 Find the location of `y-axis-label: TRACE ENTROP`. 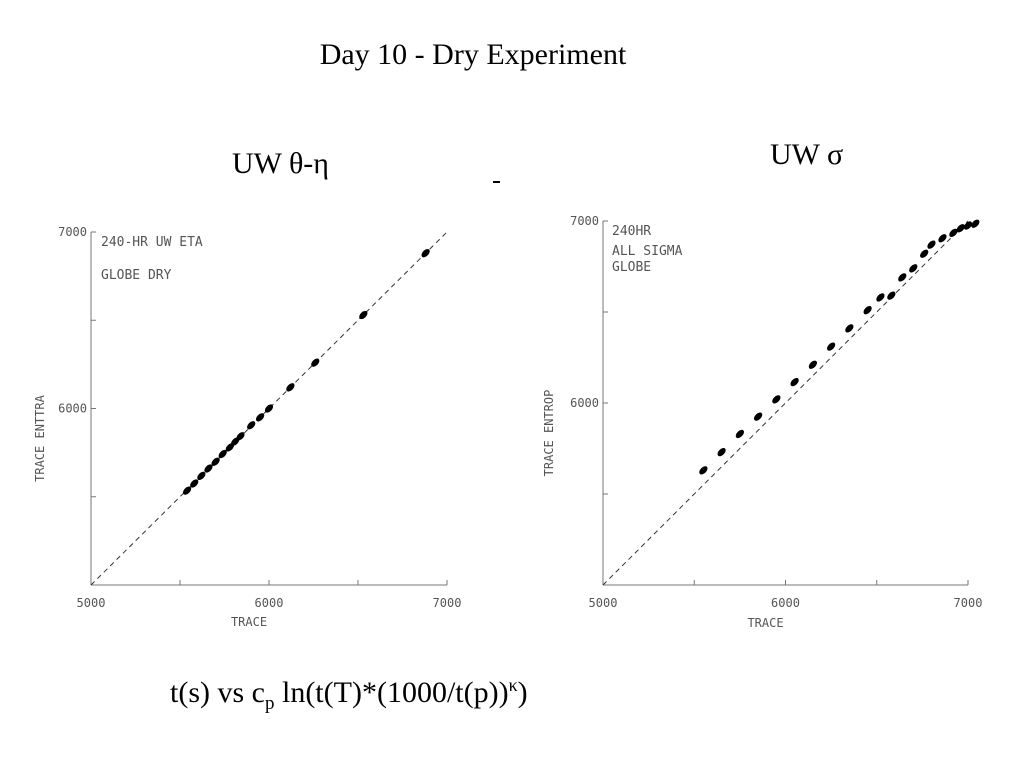

y-axis-label: TRACE ENTROP is located at coordinates (549, 433).